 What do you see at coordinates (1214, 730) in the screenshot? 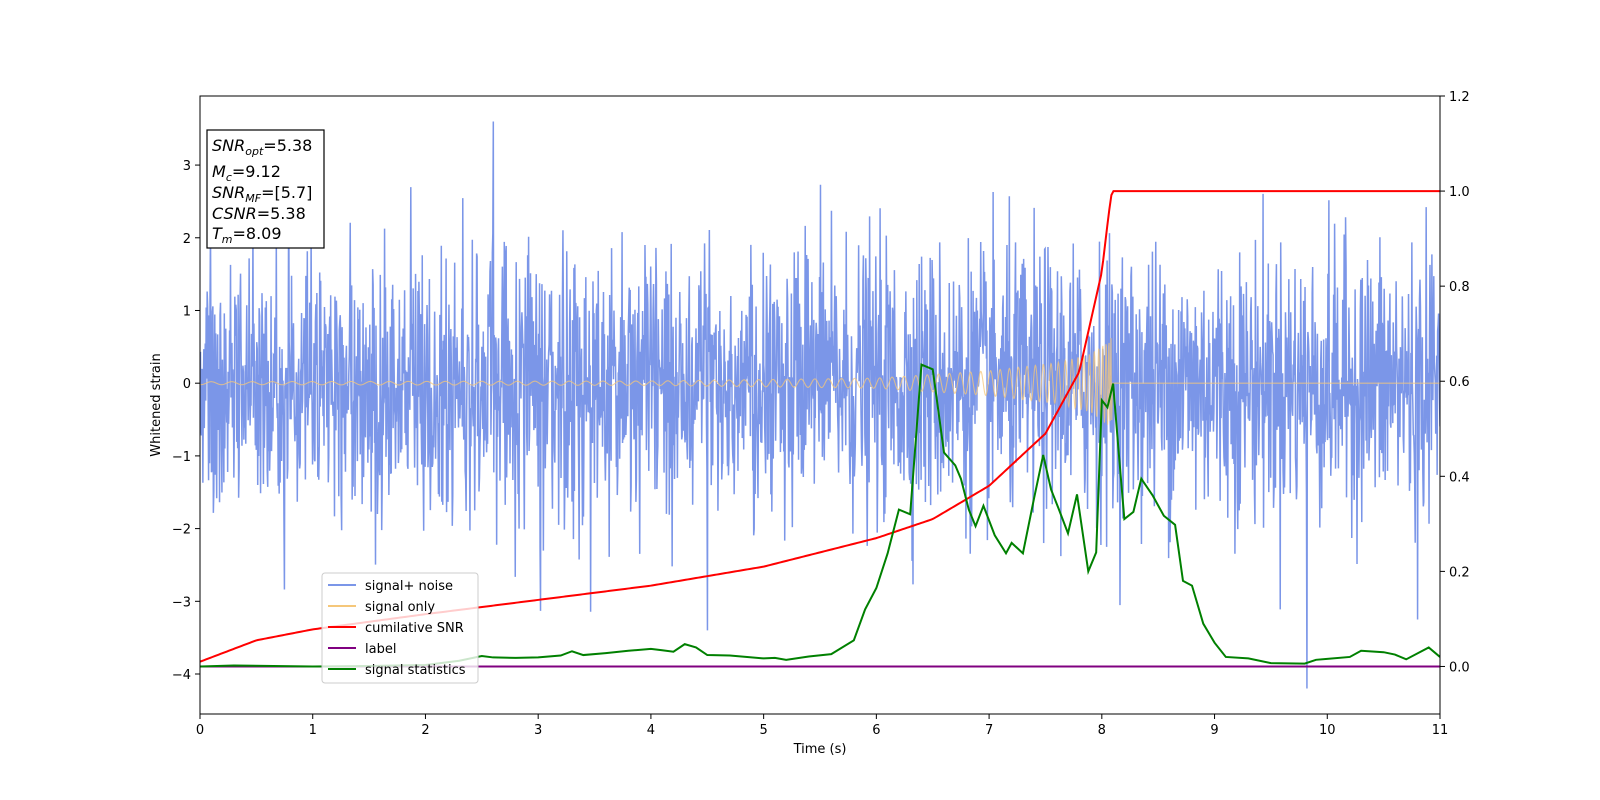
I see `x-tick-label: 9` at bounding box center [1214, 730].